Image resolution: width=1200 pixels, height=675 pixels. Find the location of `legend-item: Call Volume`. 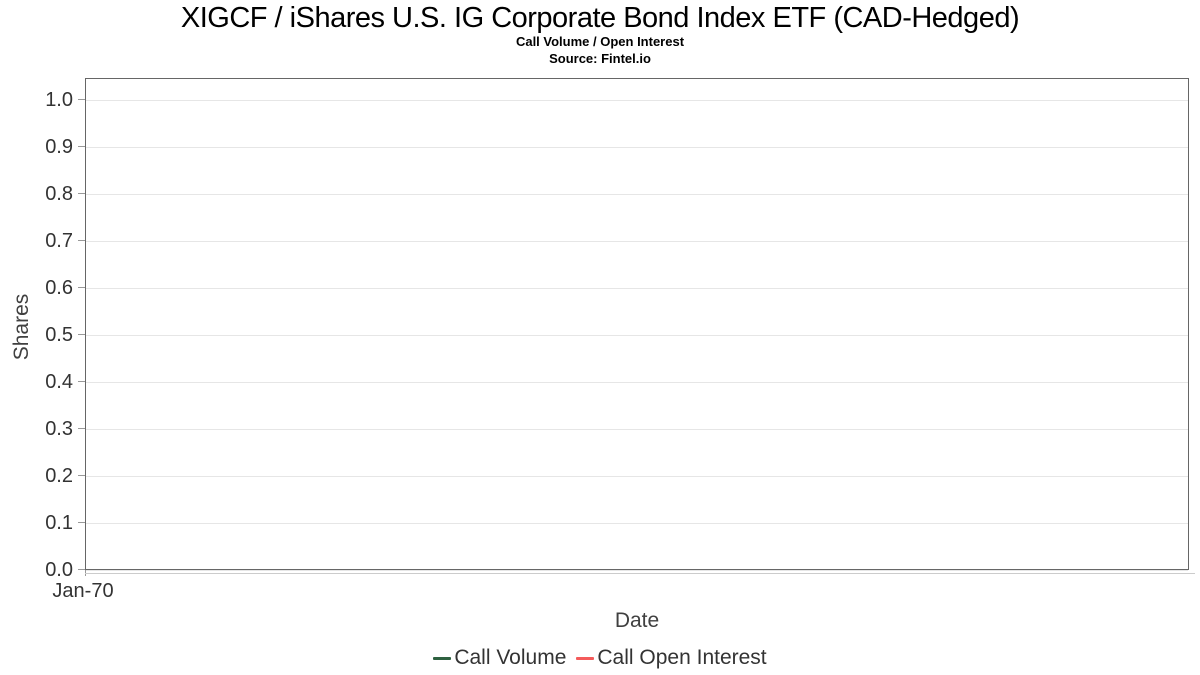

legend-item: Call Volume is located at coordinates (499, 658).